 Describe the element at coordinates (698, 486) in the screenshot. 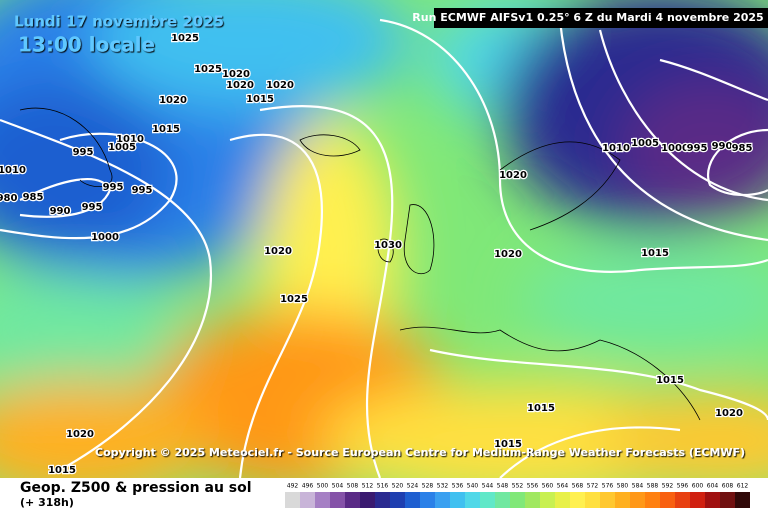

I see `colorbar-label: 600` at that location.